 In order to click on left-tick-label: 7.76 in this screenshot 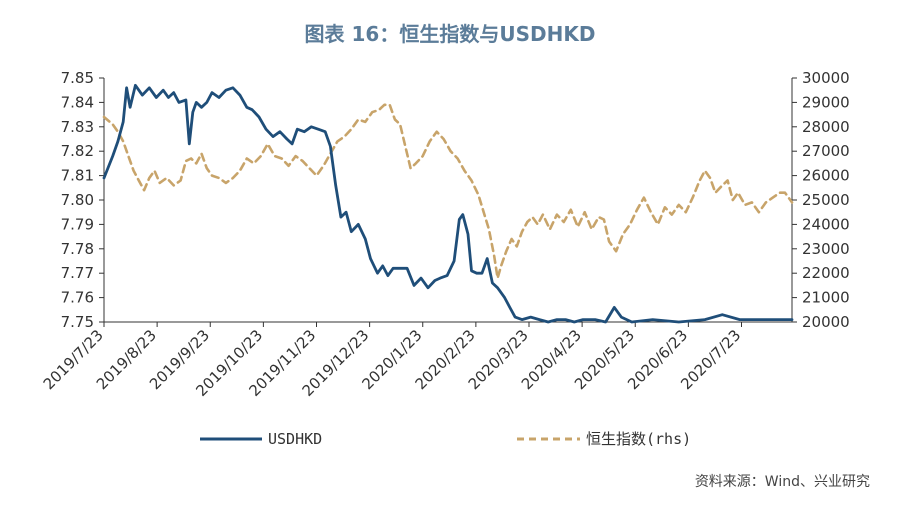, I will do `click(77, 298)`.